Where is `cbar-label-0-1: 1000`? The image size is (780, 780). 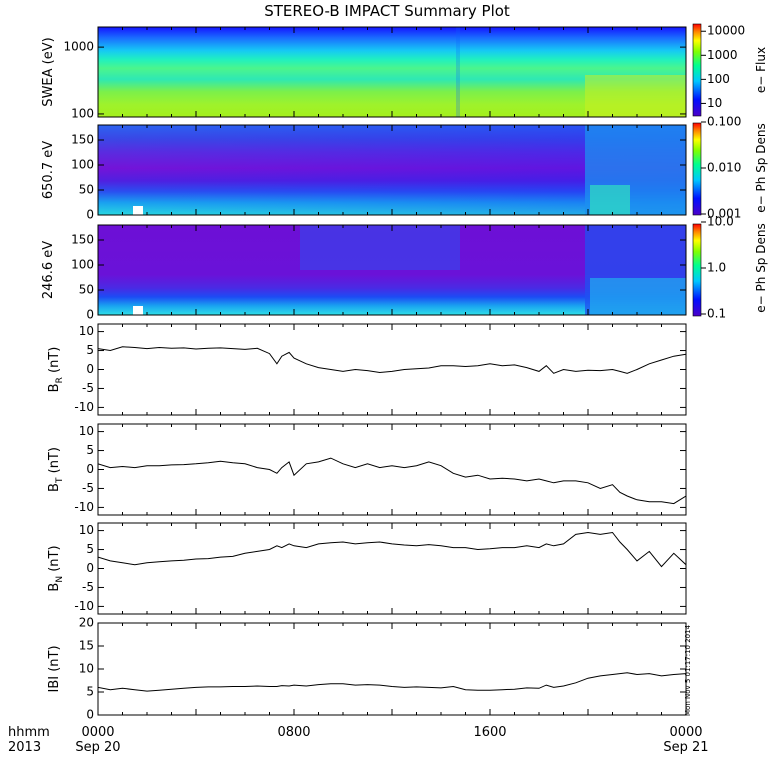
cbar-label-0-1: 1000 is located at coordinates (722, 55).